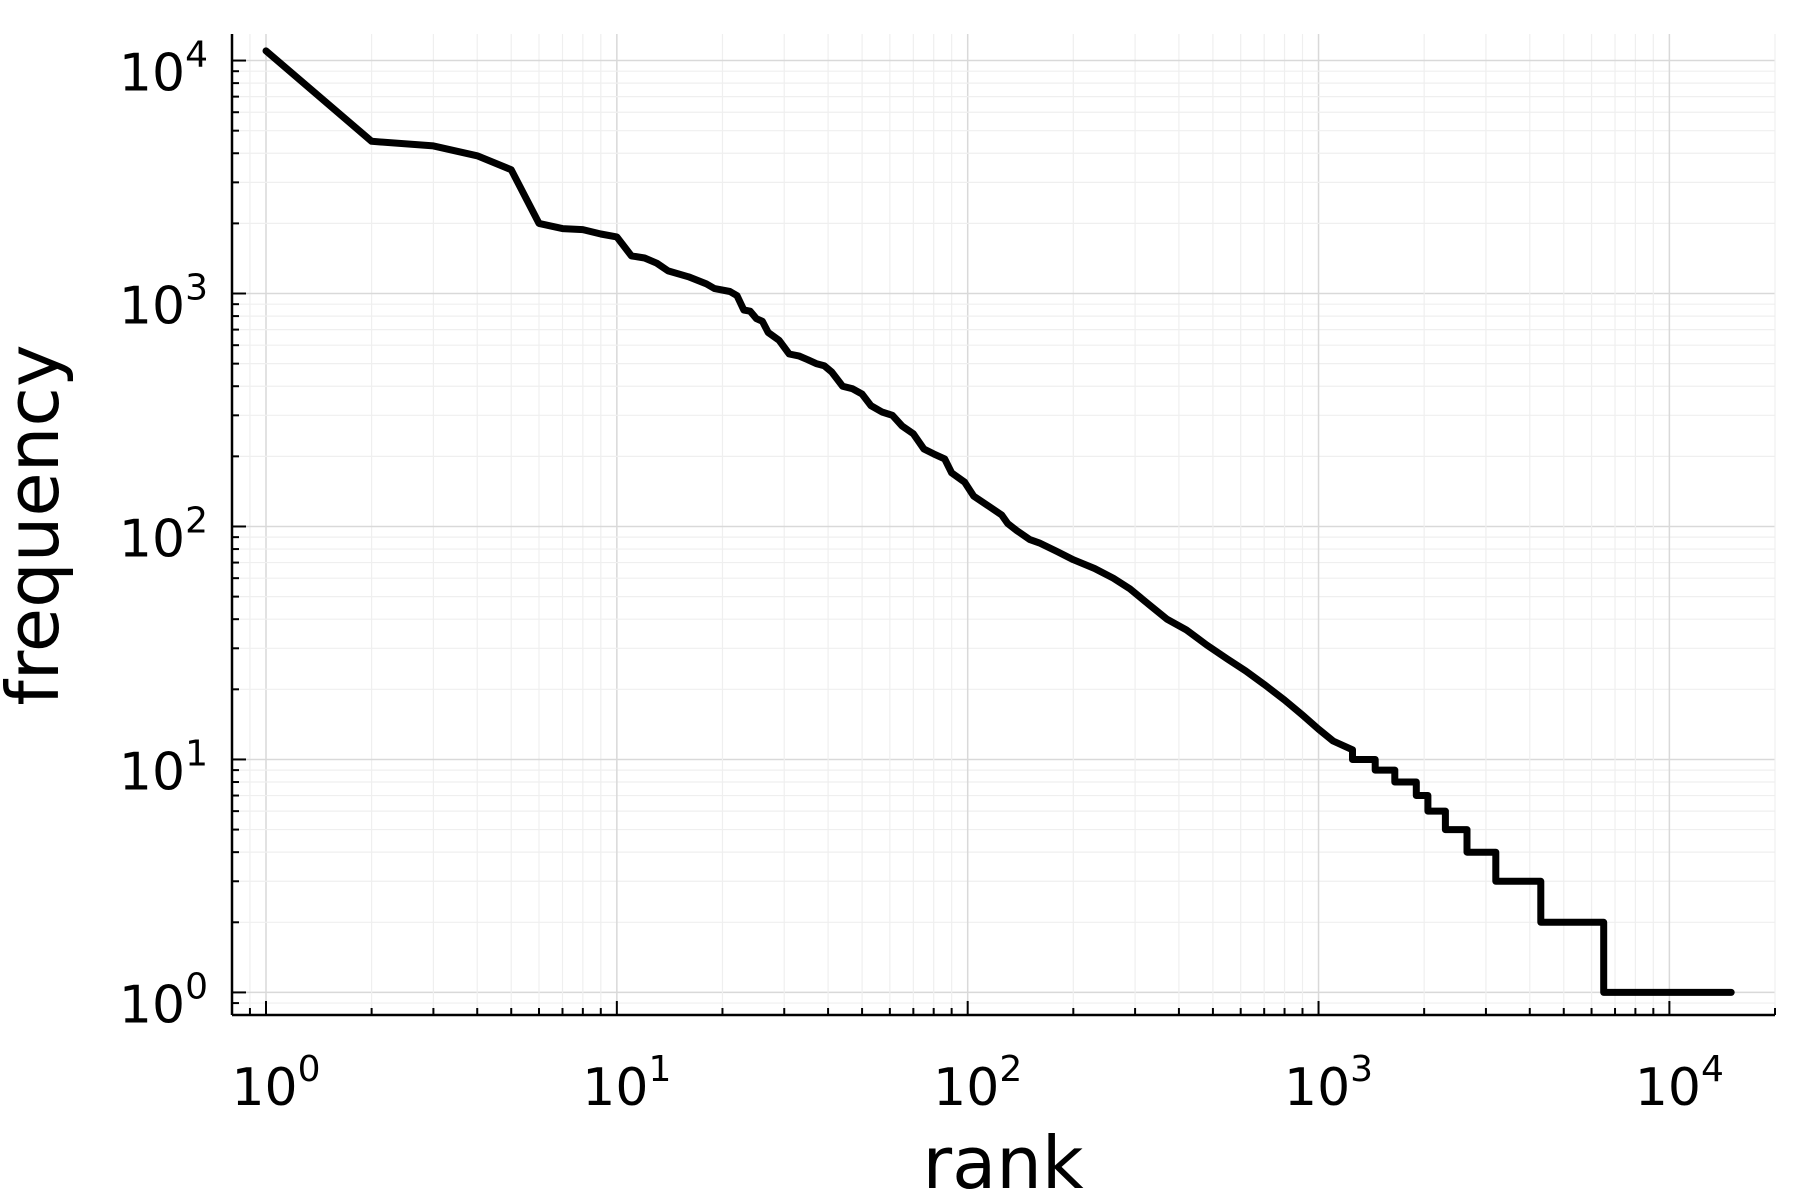  What do you see at coordinates (163, 534) in the screenshot?
I see `y-tick-label: 10²` at bounding box center [163, 534].